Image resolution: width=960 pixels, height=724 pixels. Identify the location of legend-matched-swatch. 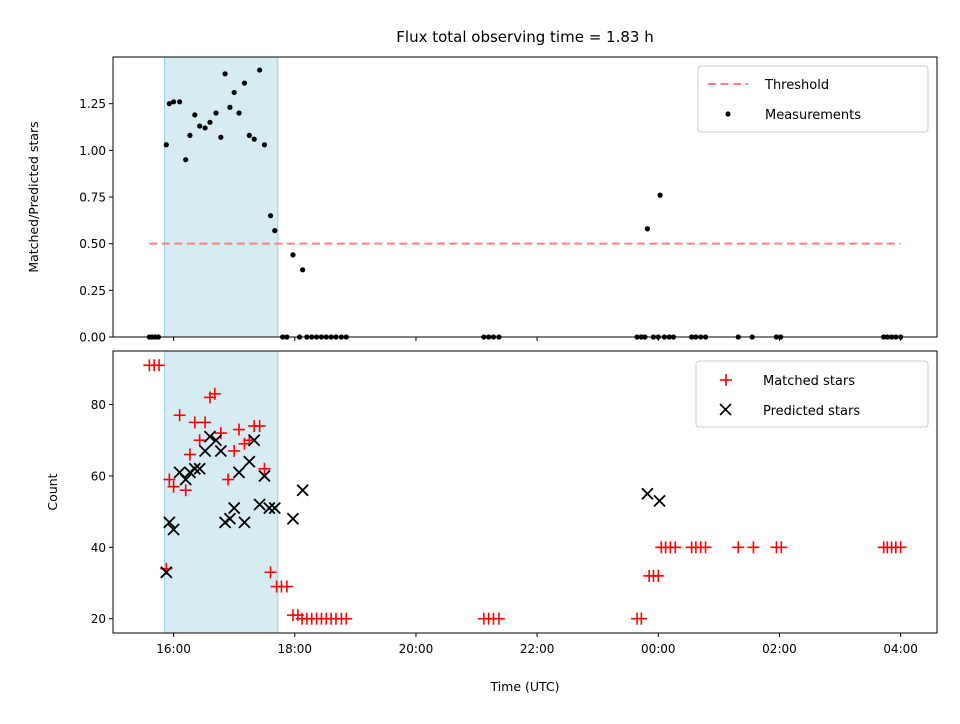
(726, 380).